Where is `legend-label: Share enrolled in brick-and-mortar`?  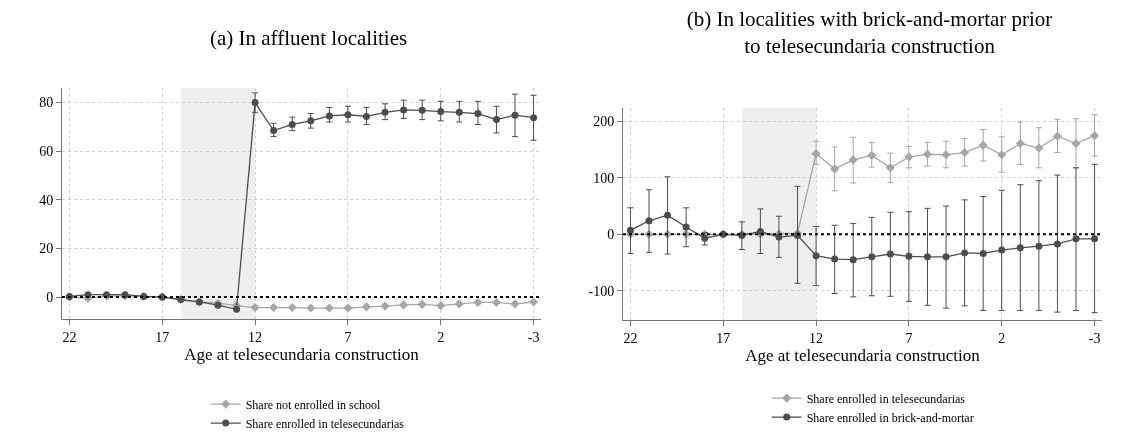
legend-label: Share enrolled in brick-and-mortar is located at coordinates (890, 417).